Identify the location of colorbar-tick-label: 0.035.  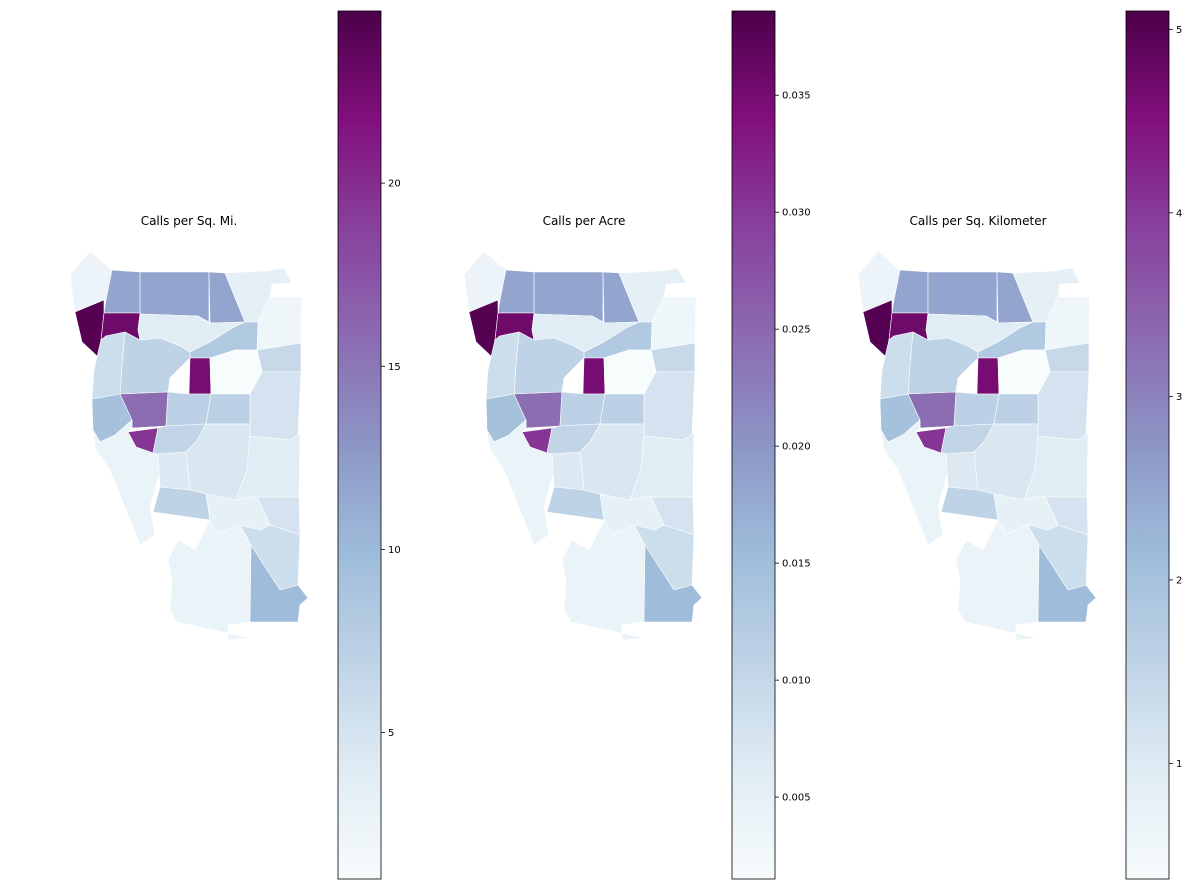
(796, 96).